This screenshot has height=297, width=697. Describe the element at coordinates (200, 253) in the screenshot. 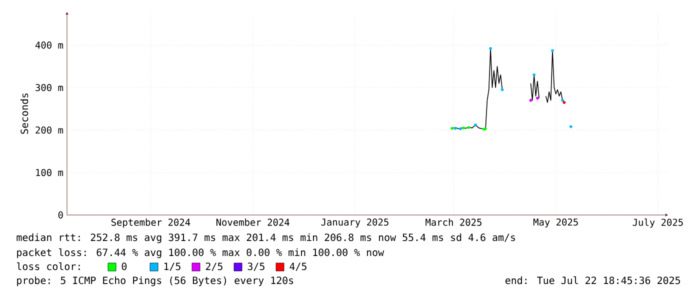

I see `text: packet loss: 67.44 % avg 100.00 % max 0.00 % min 100.00 % now` at that location.